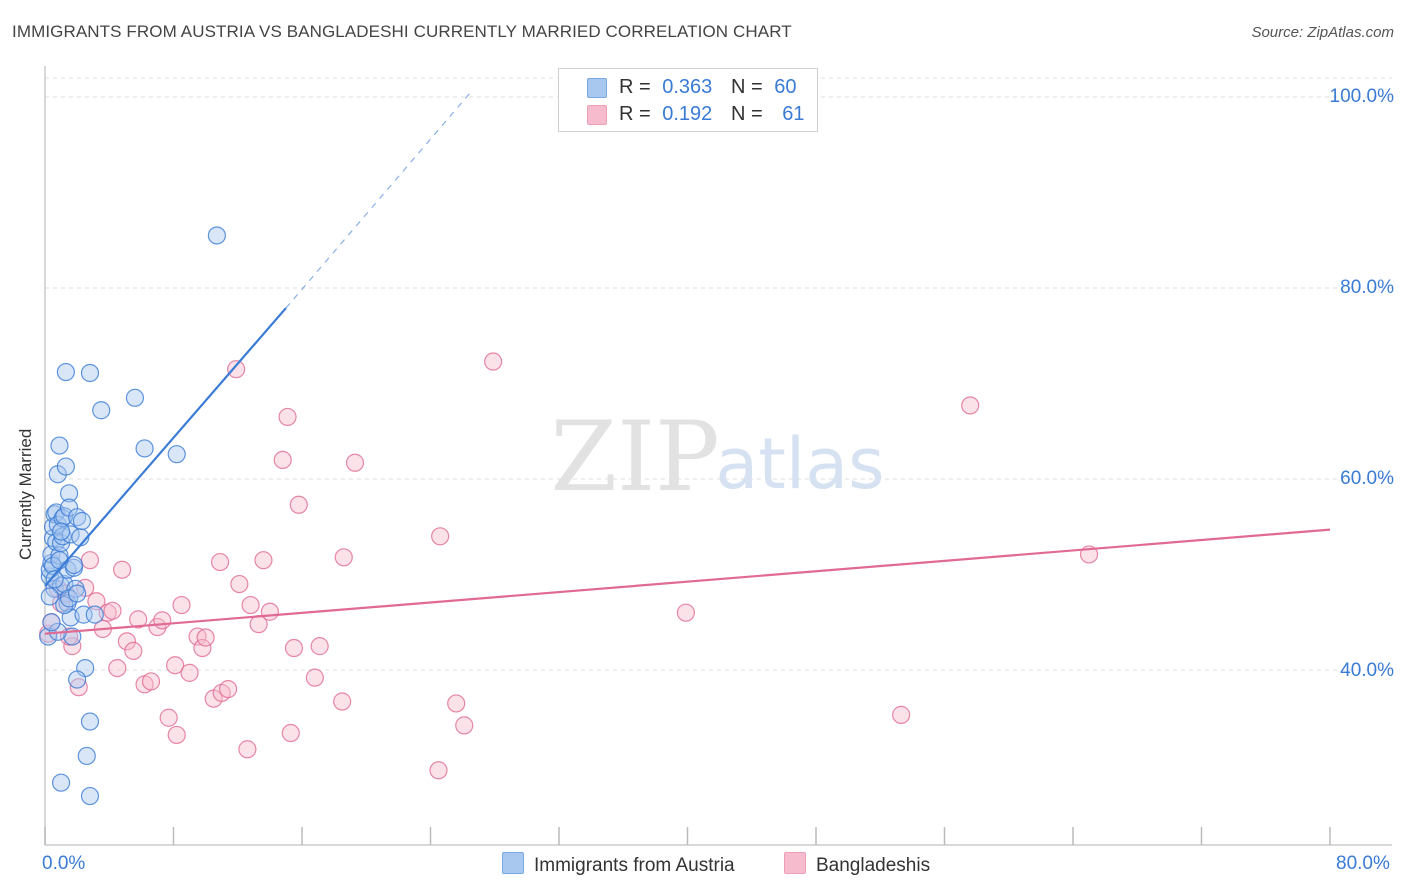  What do you see at coordinates (666, 87) in the screenshot?
I see `legend-r-austria: R = 0.363` at bounding box center [666, 87].